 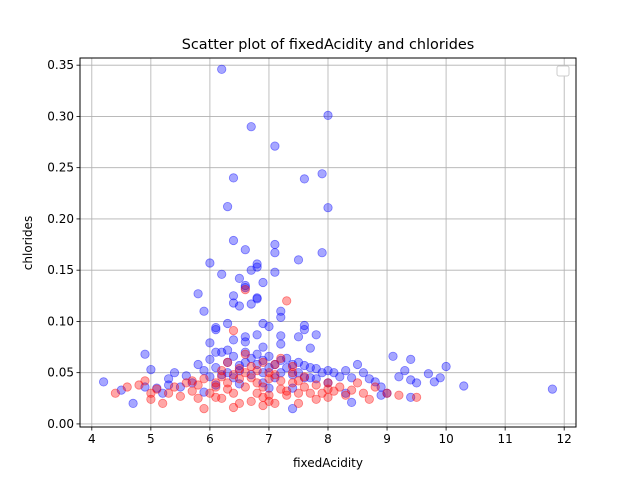 What do you see at coordinates (445, 439) in the screenshot?
I see `x-tick-label: 10` at bounding box center [445, 439].